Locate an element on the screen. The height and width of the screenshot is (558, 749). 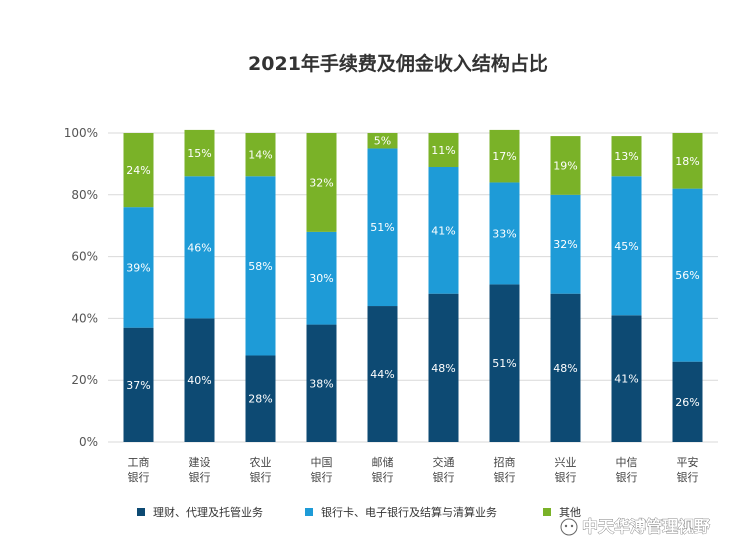
data-label: 39% is located at coordinates (138, 267).